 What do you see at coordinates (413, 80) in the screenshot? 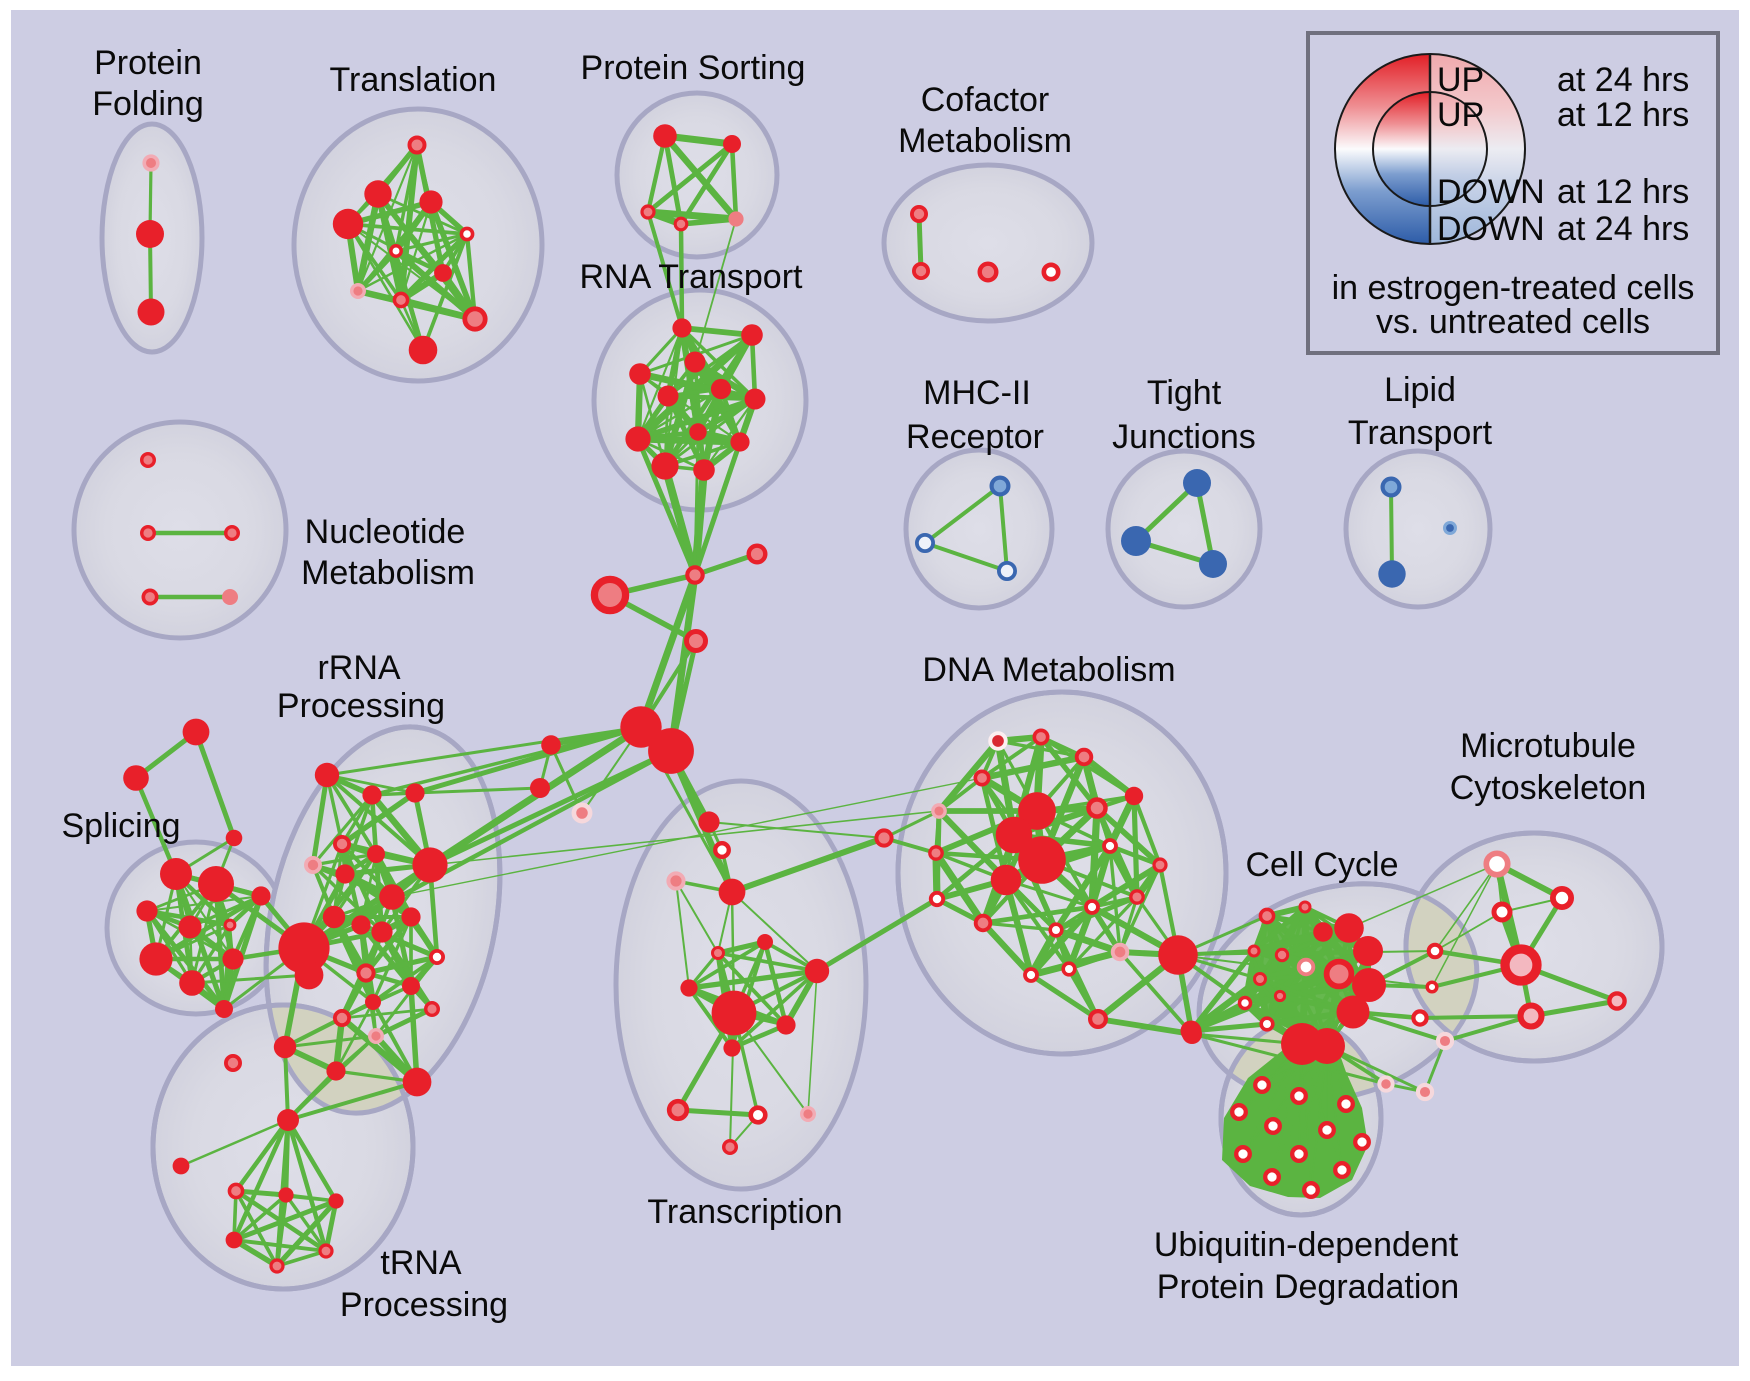
I see `svg-text: Translation` at bounding box center [413, 80].